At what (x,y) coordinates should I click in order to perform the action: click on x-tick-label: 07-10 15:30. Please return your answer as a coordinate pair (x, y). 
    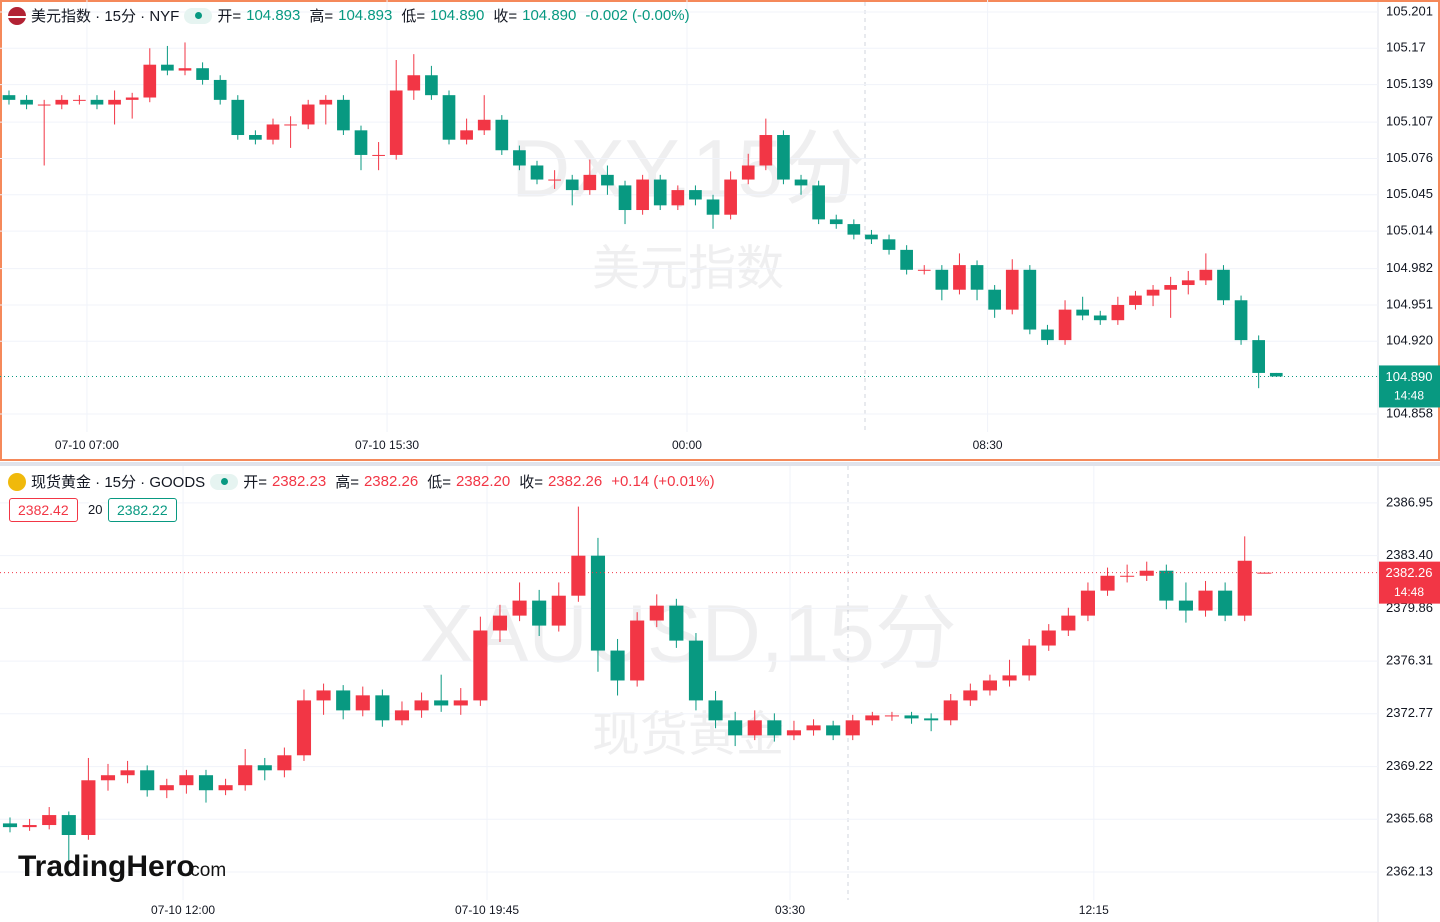
    Looking at the image, I should click on (387, 445).